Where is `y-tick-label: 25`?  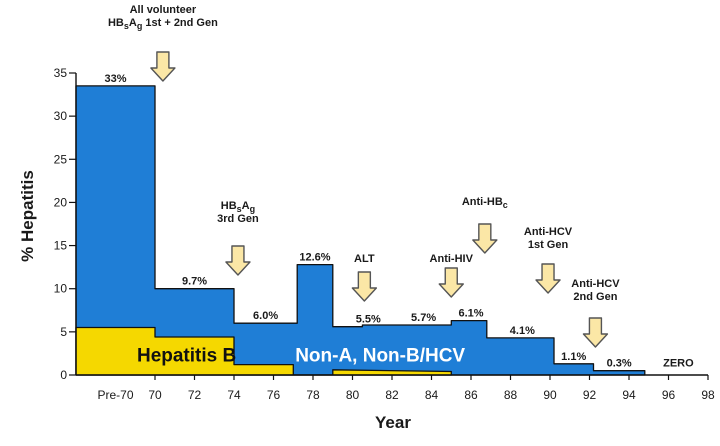 y-tick-label: 25 is located at coordinates (61, 159).